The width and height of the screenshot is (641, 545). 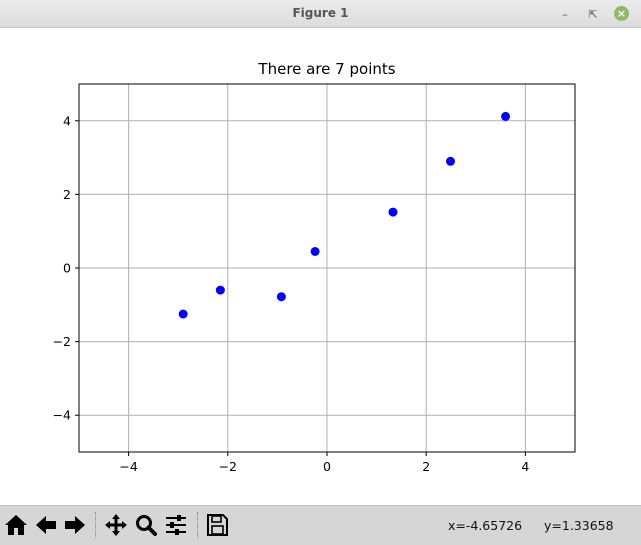 What do you see at coordinates (62, 341) in the screenshot?
I see `y-tick-label: −2` at bounding box center [62, 341].